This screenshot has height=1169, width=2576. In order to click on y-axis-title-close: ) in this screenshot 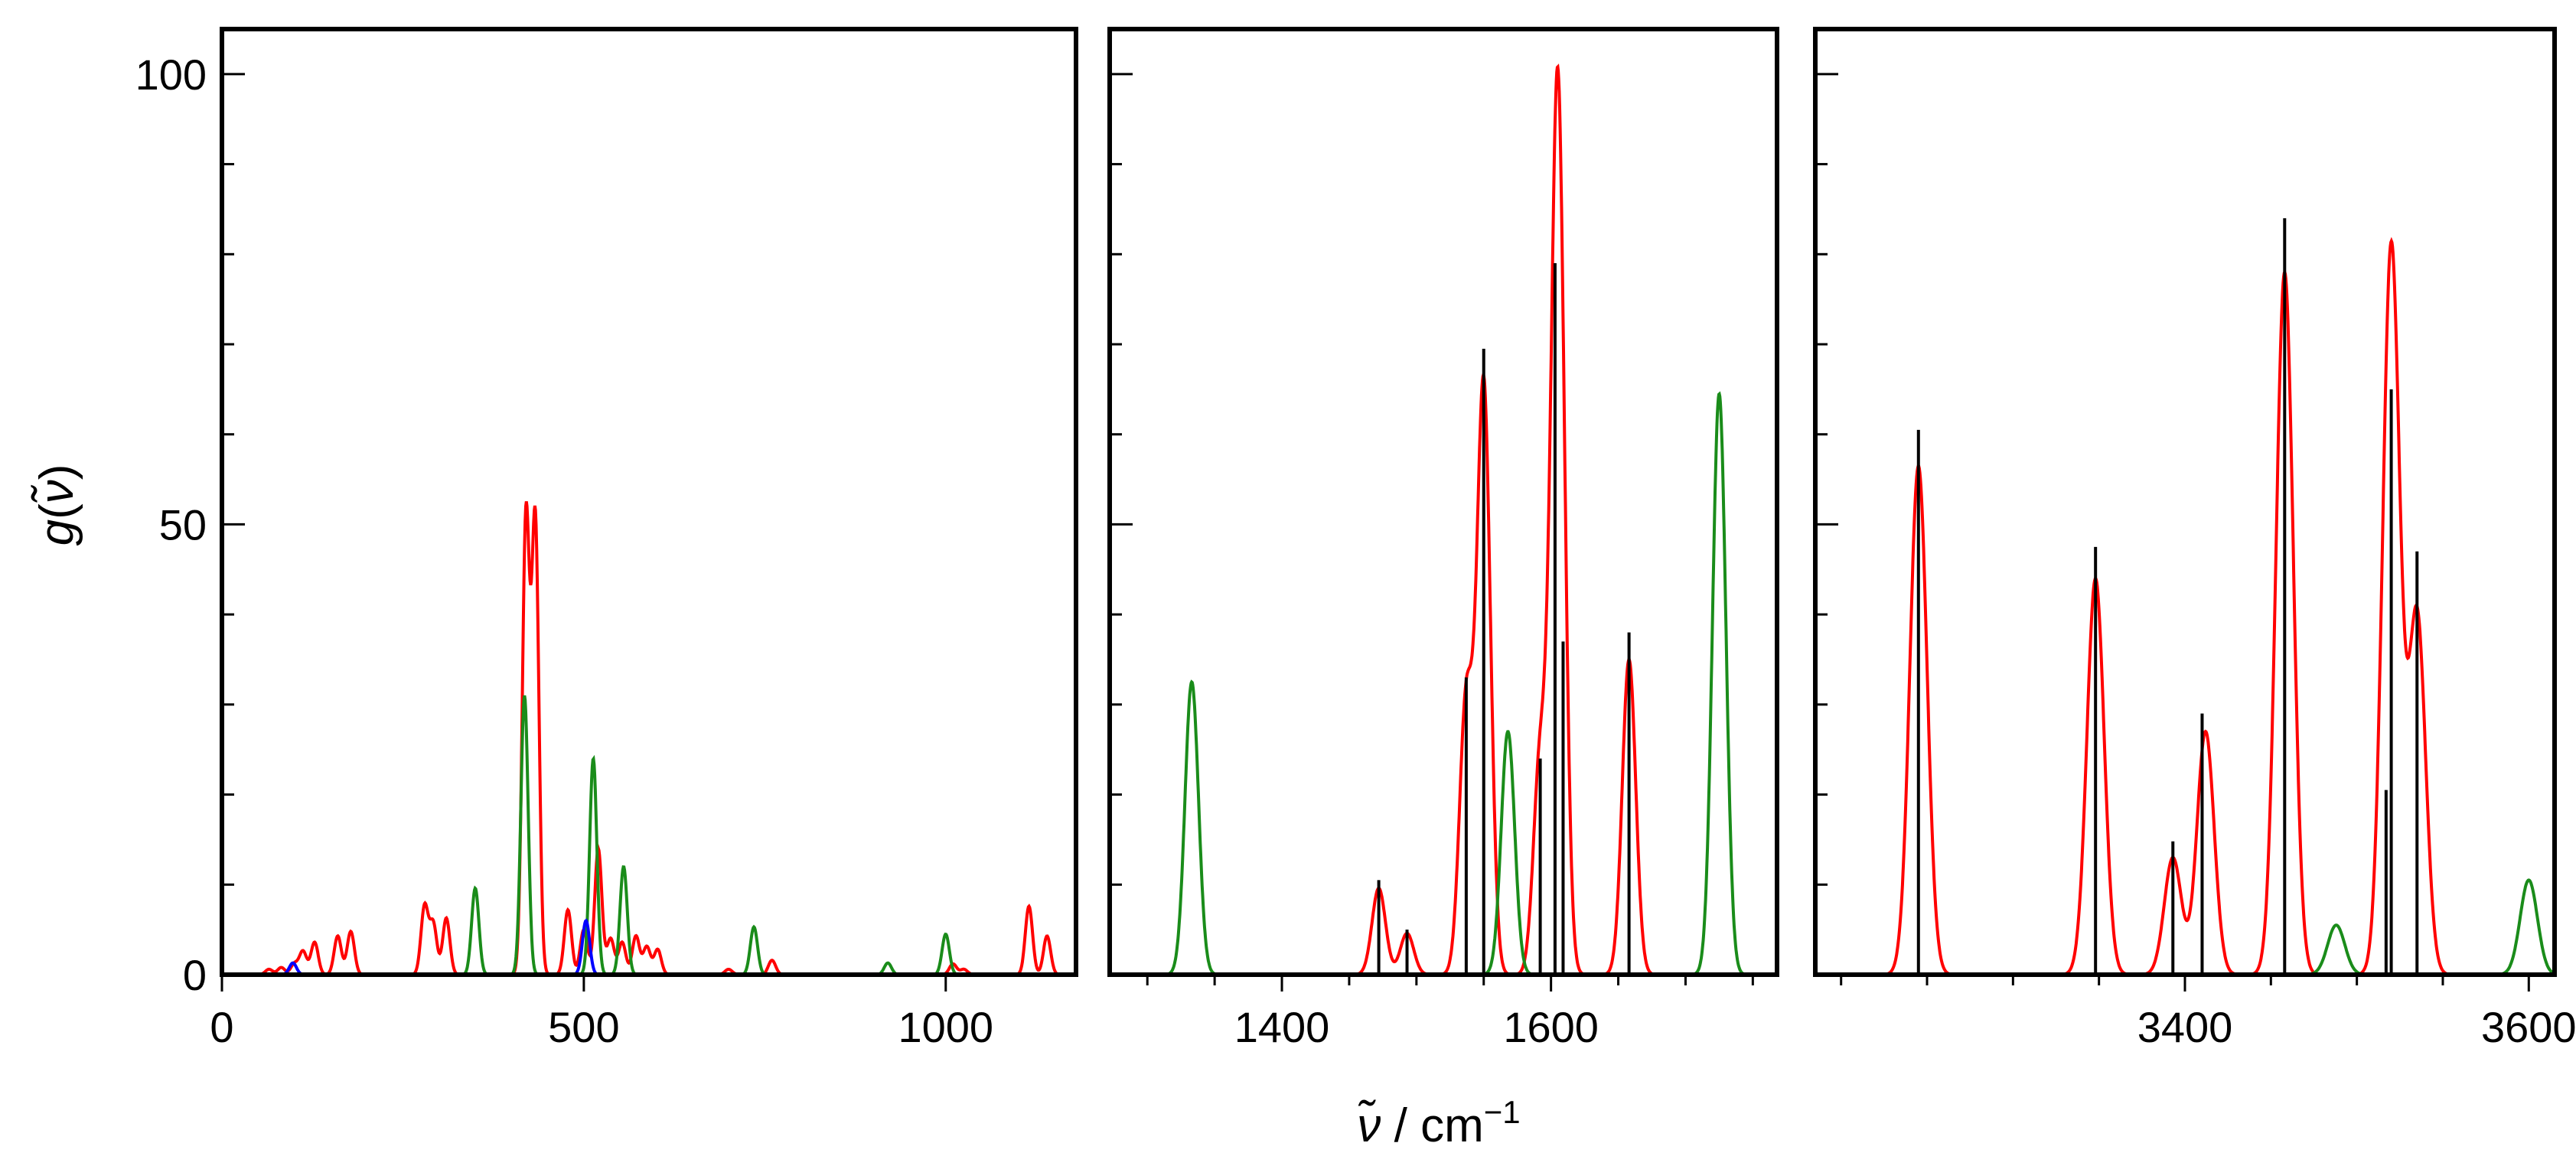, I will do `click(57, 472)`.